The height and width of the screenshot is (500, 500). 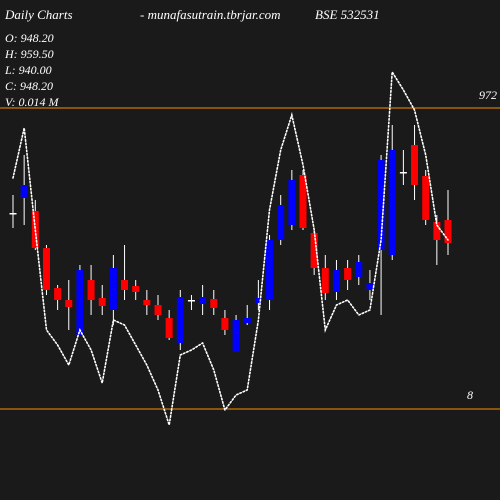 What do you see at coordinates (29, 86) in the screenshot?
I see `ohlc-info: C: 948.20` at bounding box center [29, 86].